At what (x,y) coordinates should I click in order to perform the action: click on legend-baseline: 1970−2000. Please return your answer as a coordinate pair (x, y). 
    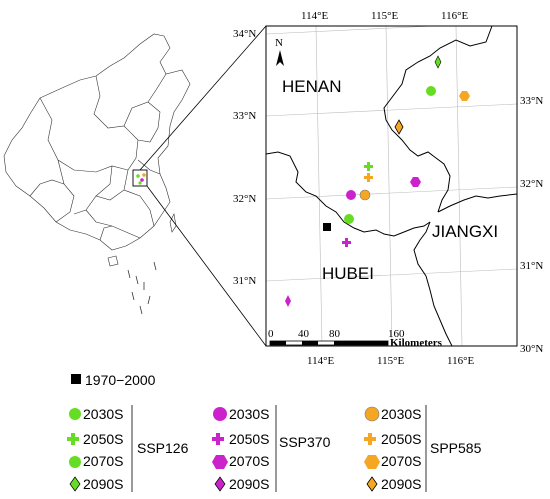
    Looking at the image, I should click on (113, 380).